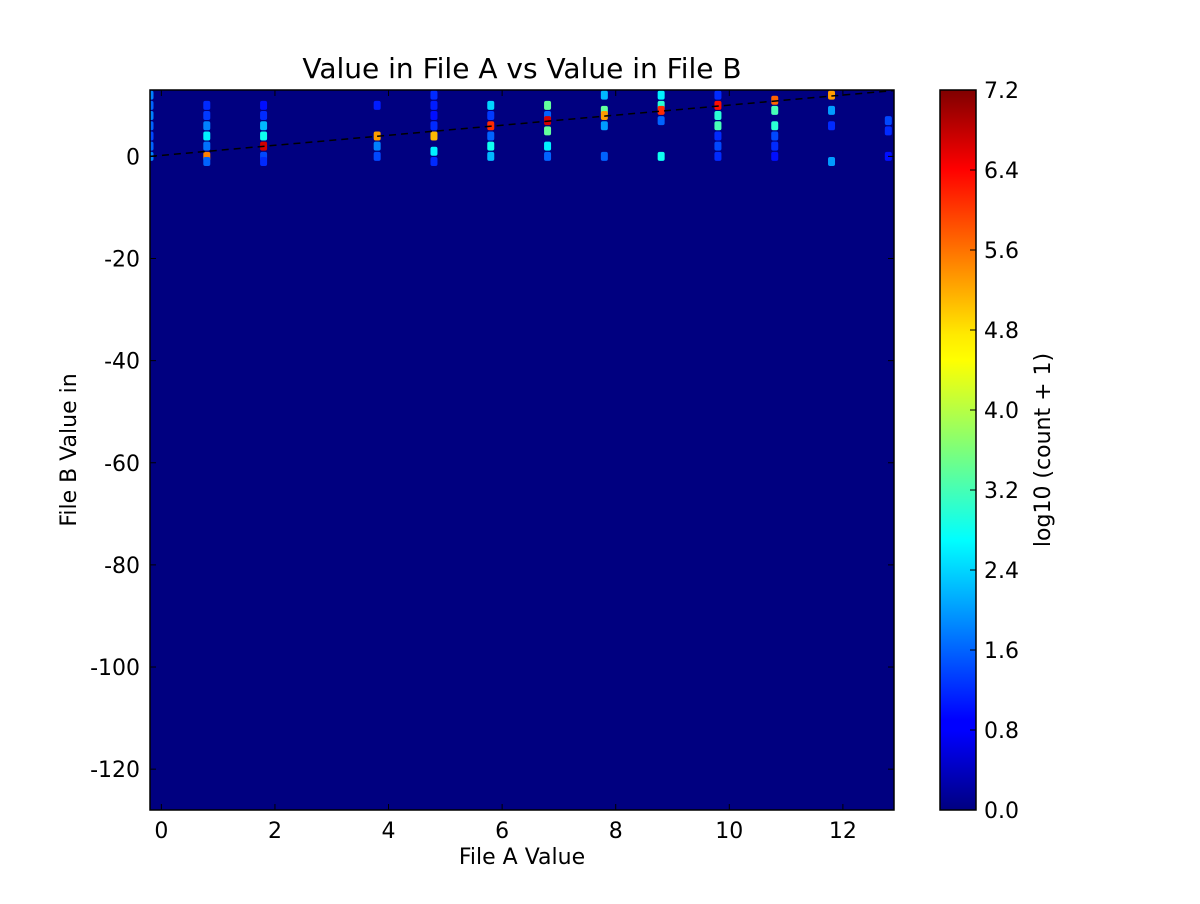 The width and height of the screenshot is (1200, 904). I want to click on x-tick-label: 8, so click(616, 831).